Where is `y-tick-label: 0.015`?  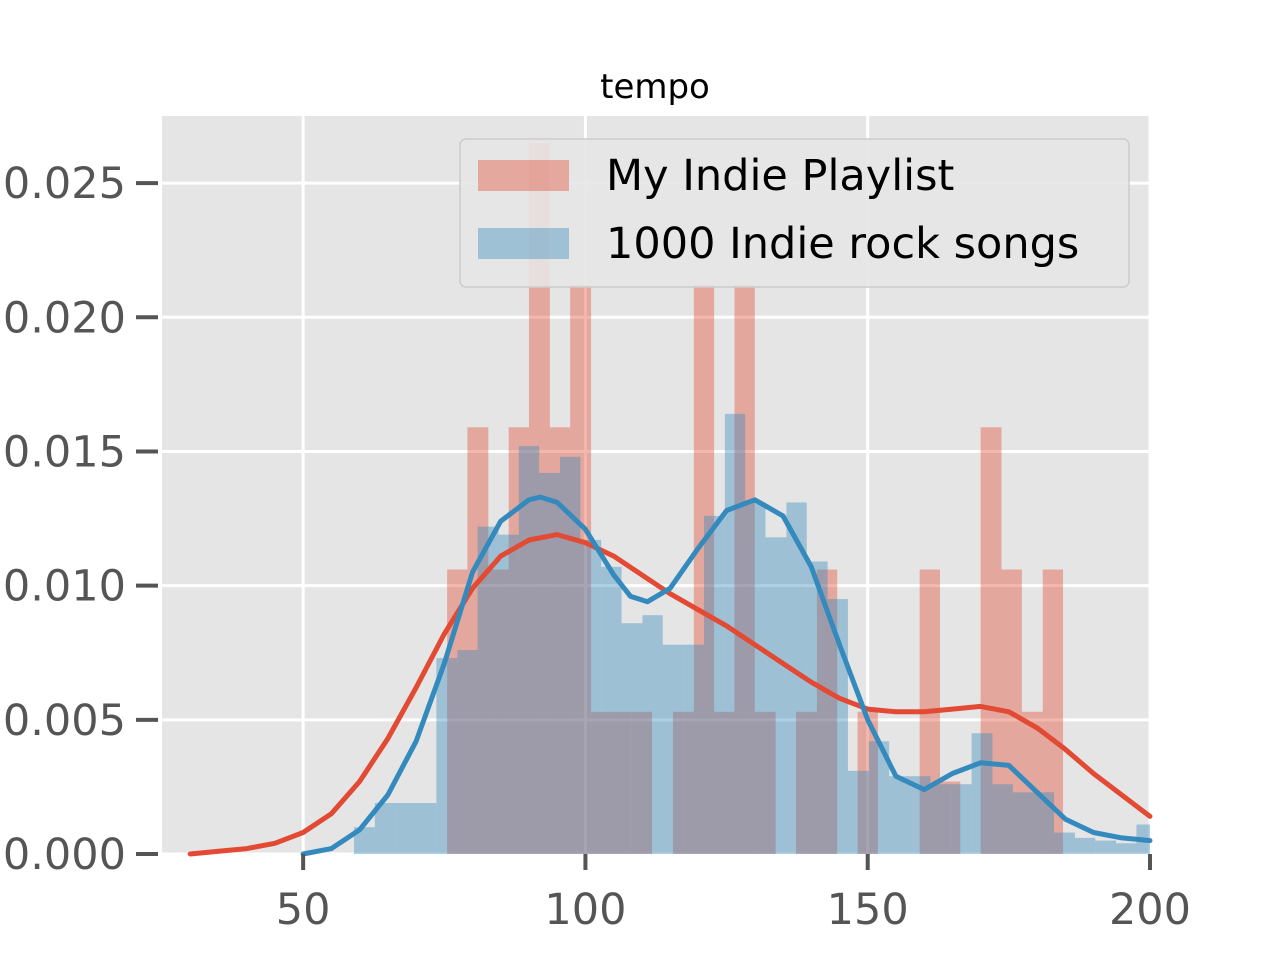 y-tick-label: 0.015 is located at coordinates (64, 452).